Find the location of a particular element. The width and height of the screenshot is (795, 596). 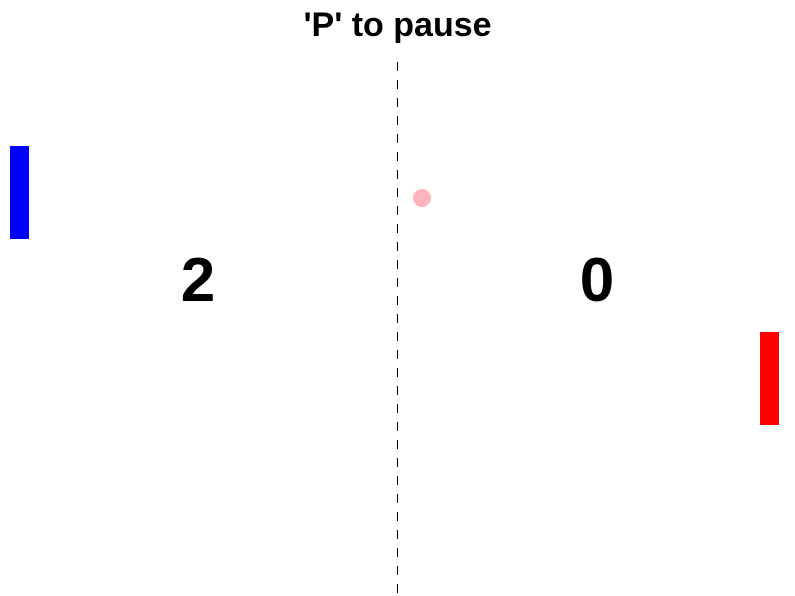

right-paddle is located at coordinates (769, 378).